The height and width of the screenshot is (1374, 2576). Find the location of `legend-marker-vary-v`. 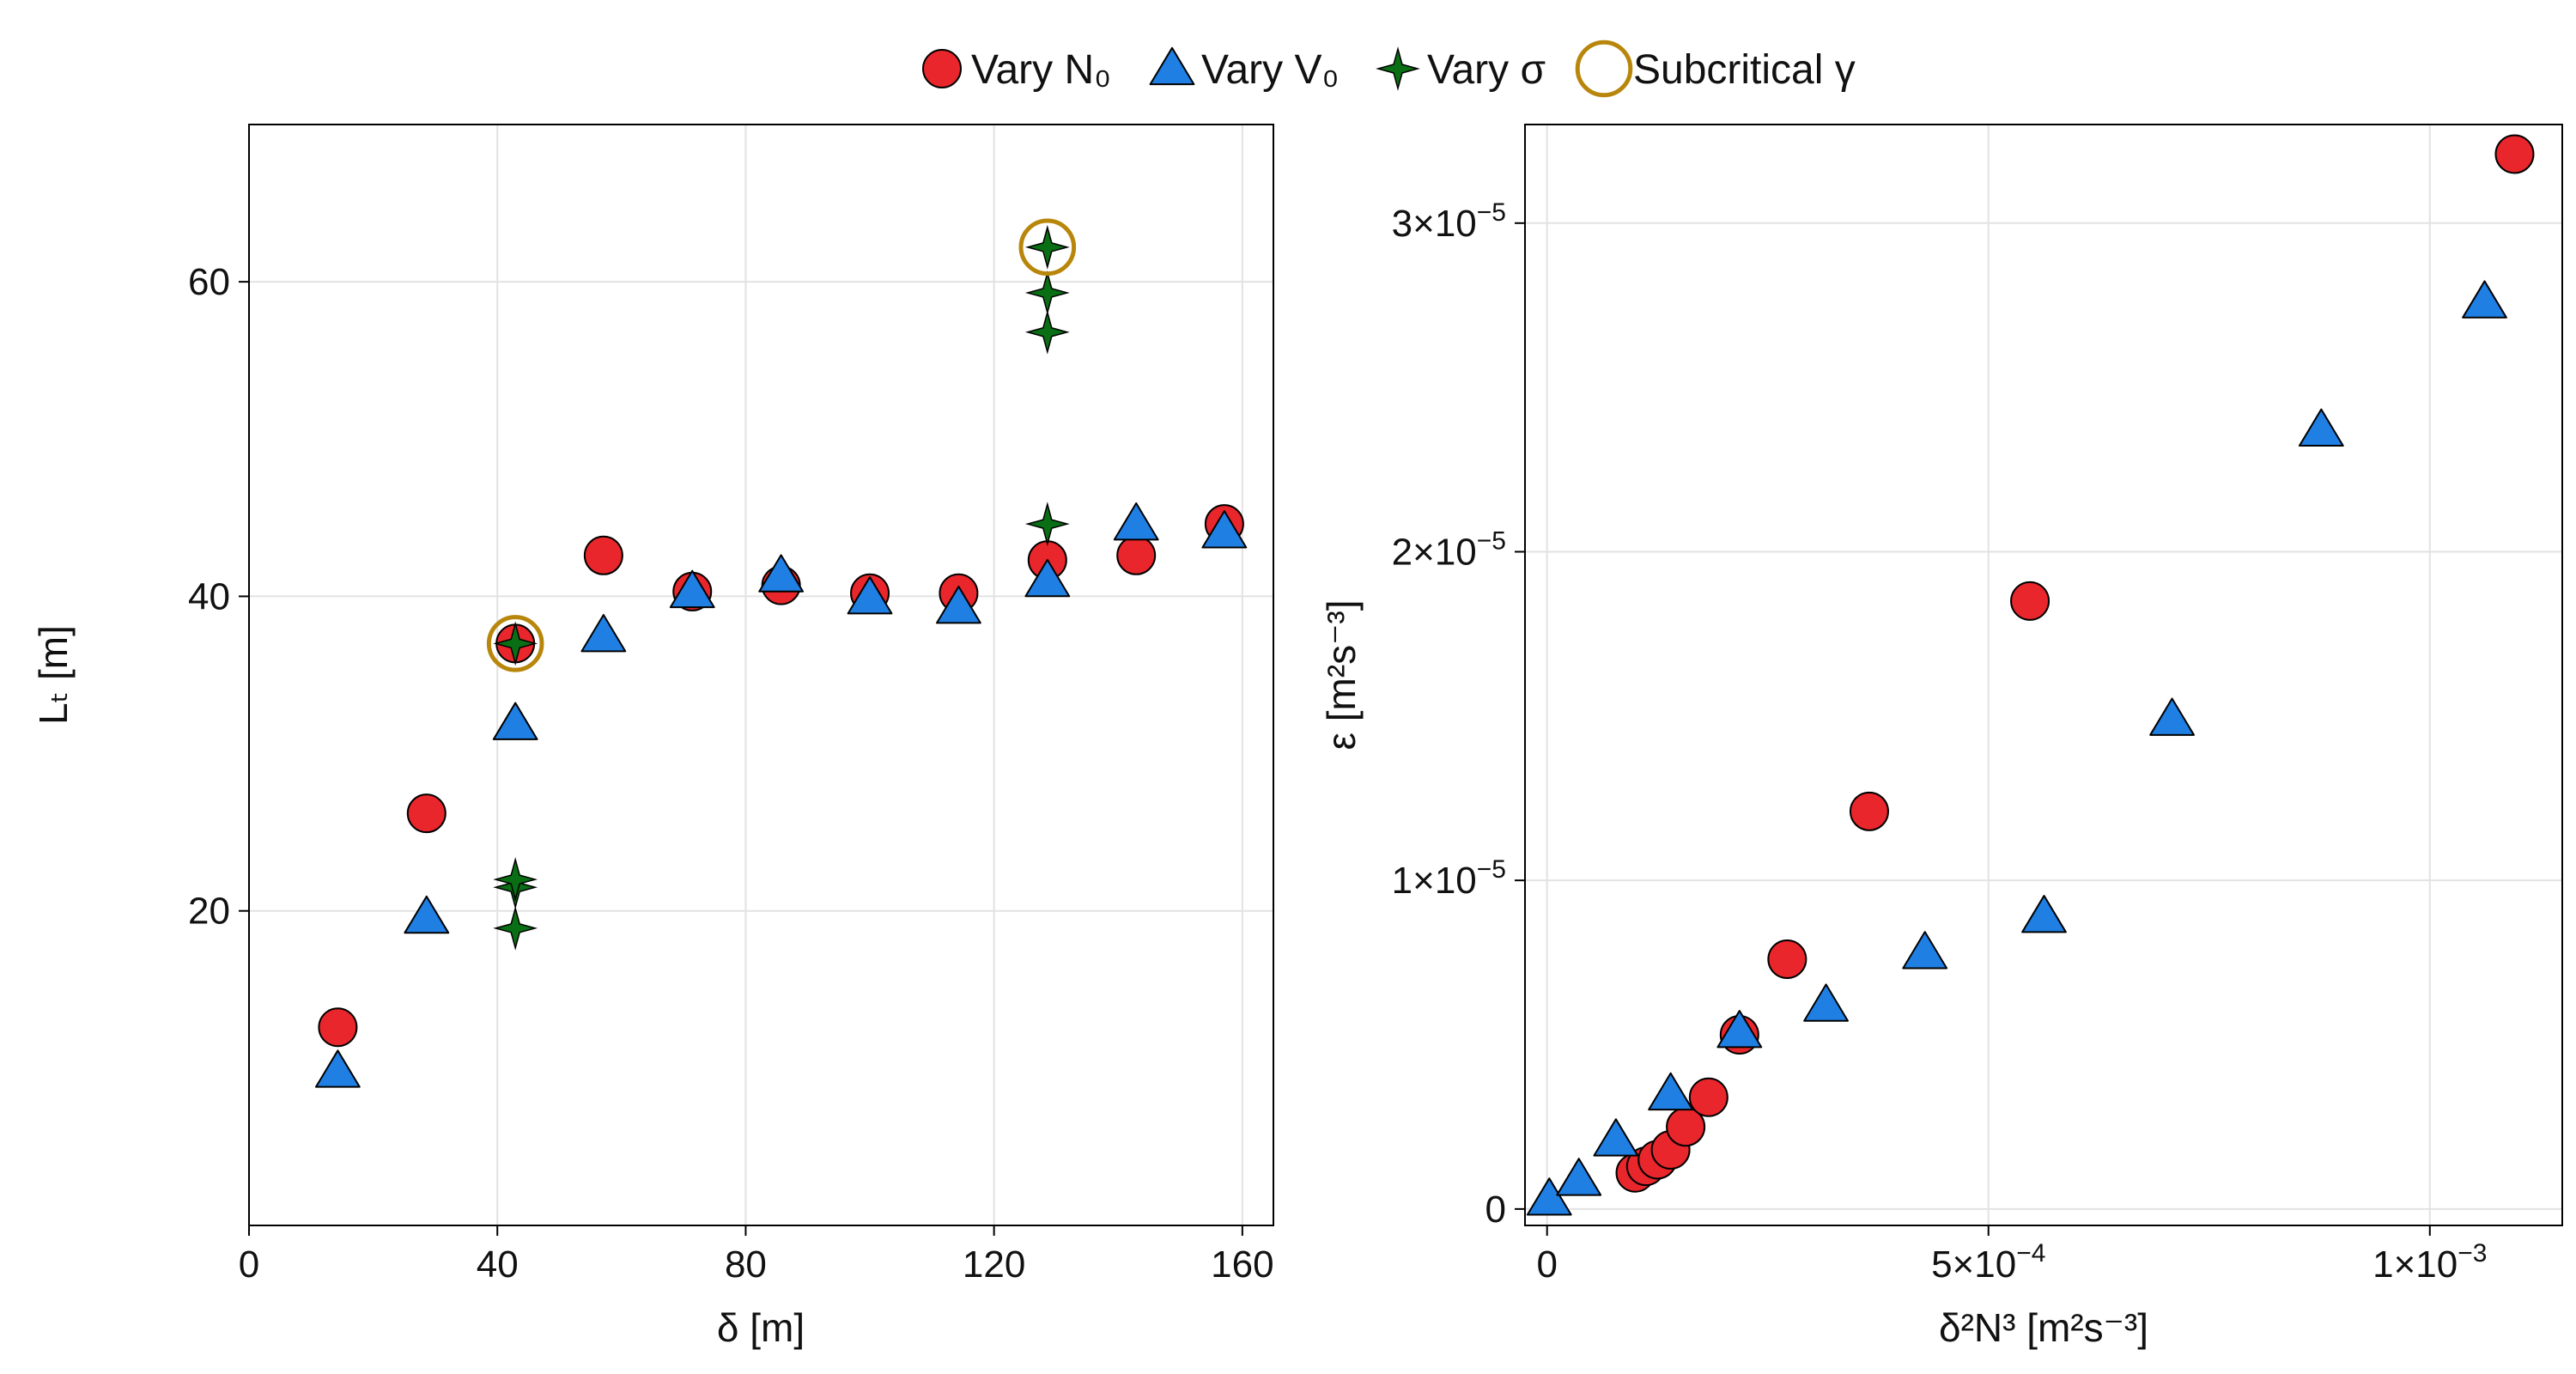

legend-marker-vary-v is located at coordinates (1172, 66).